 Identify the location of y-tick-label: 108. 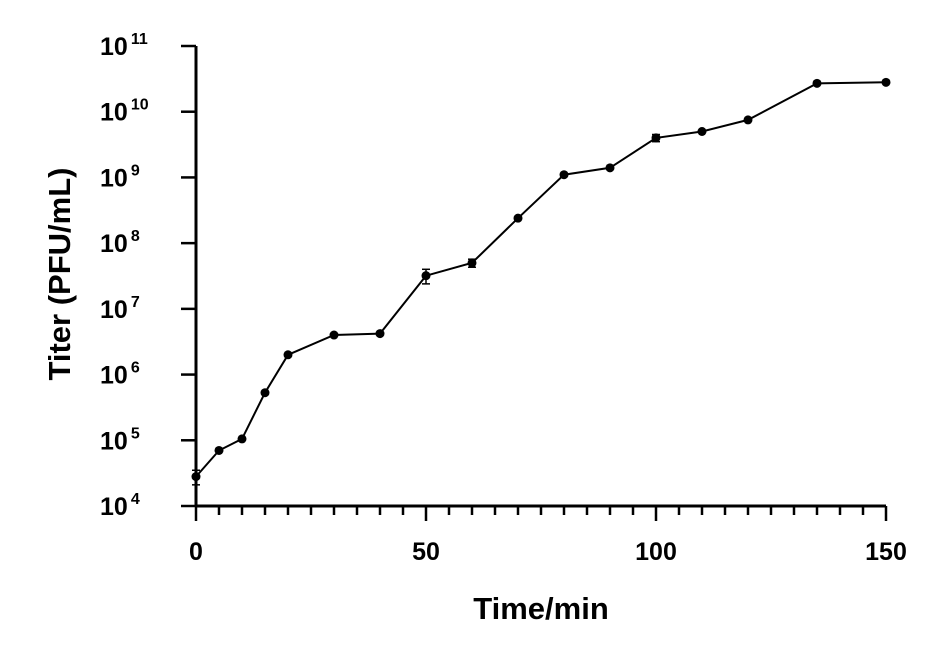
(120, 243).